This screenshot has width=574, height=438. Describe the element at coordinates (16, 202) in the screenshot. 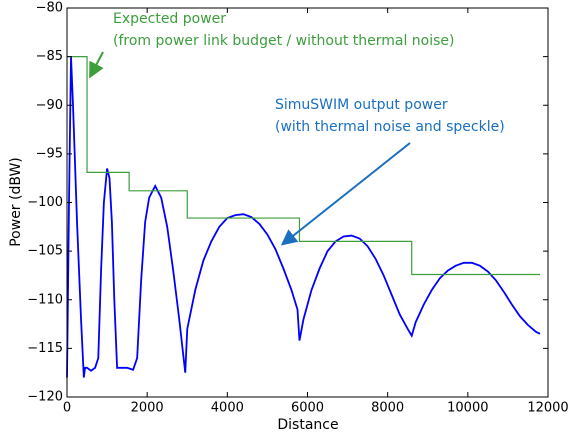

I see `y-axis-label: Power (dBW)` at that location.